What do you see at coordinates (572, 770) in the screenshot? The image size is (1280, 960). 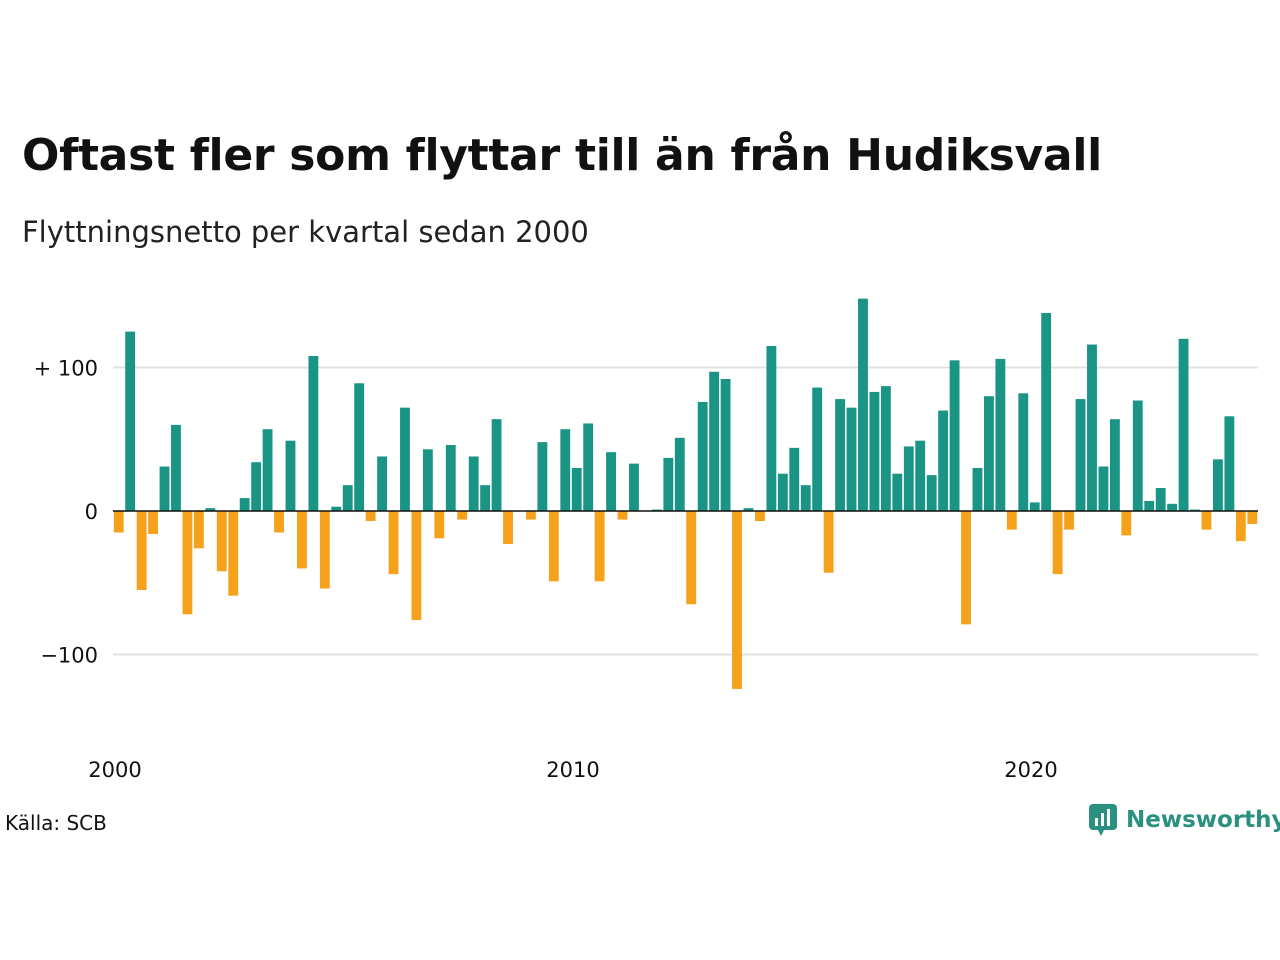 I see `x-tick-label: 2010` at bounding box center [572, 770].